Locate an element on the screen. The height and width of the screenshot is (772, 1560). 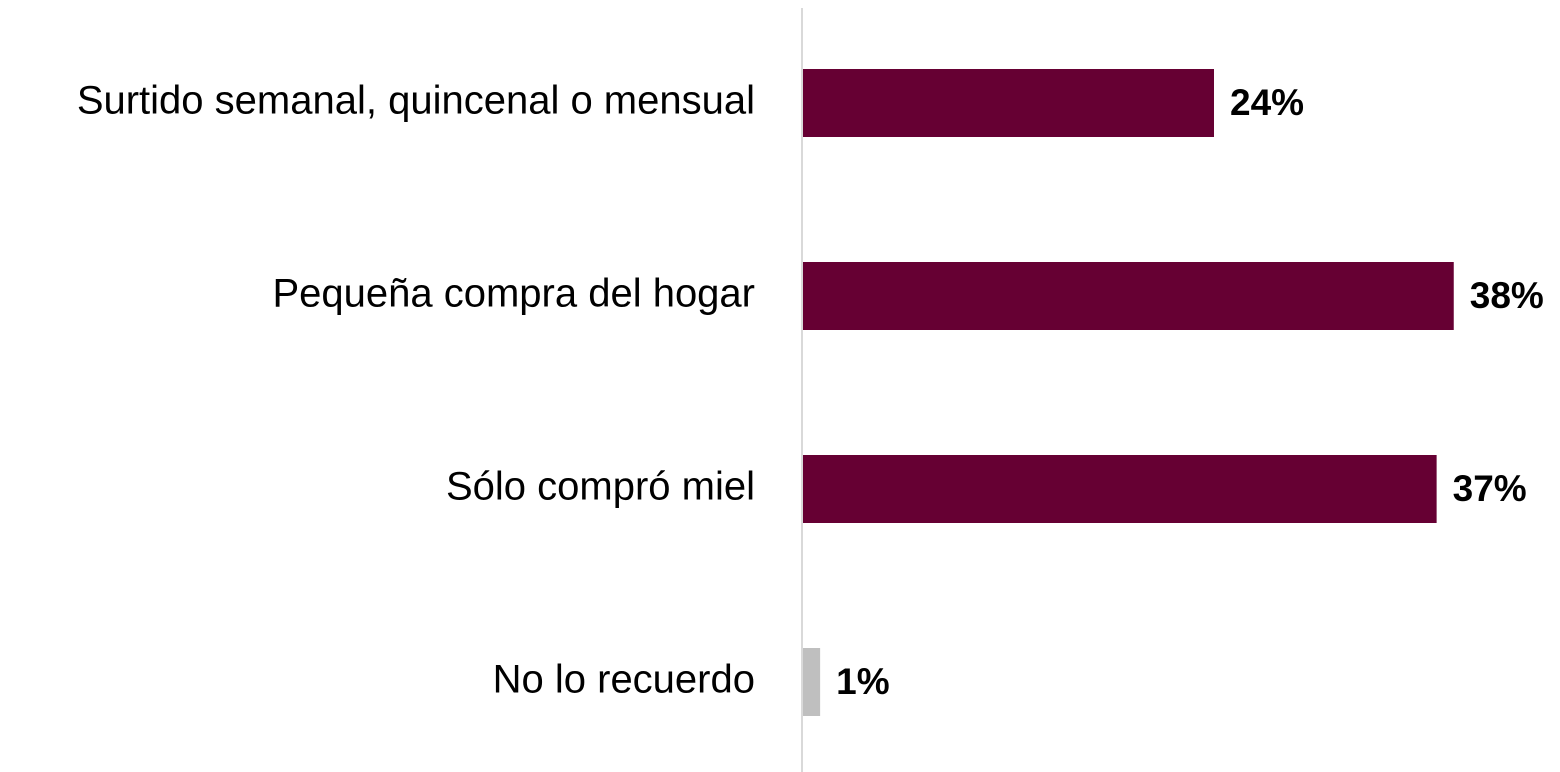
category-label: Pequeña compra del hogar is located at coordinates (513, 294).